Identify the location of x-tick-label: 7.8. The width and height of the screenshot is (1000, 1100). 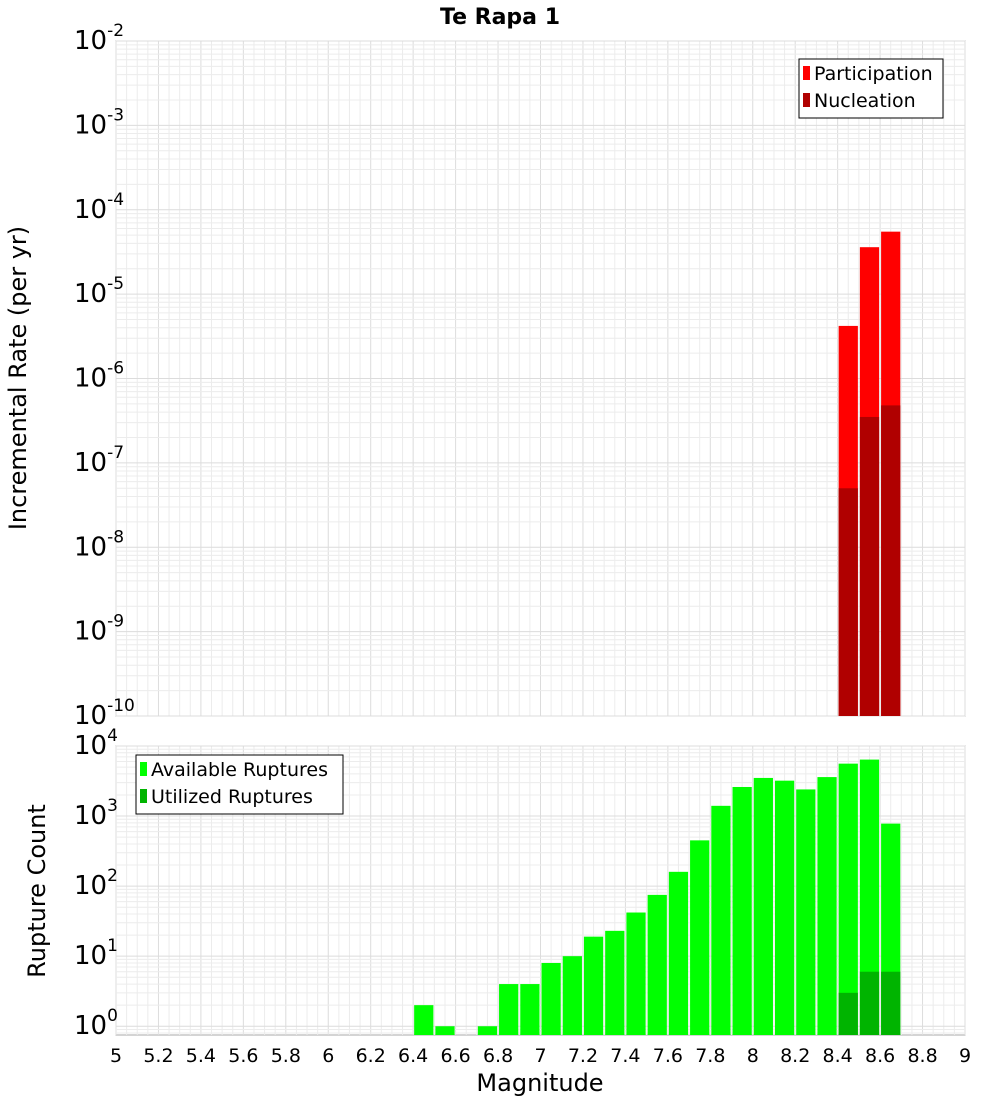
(710, 1056).